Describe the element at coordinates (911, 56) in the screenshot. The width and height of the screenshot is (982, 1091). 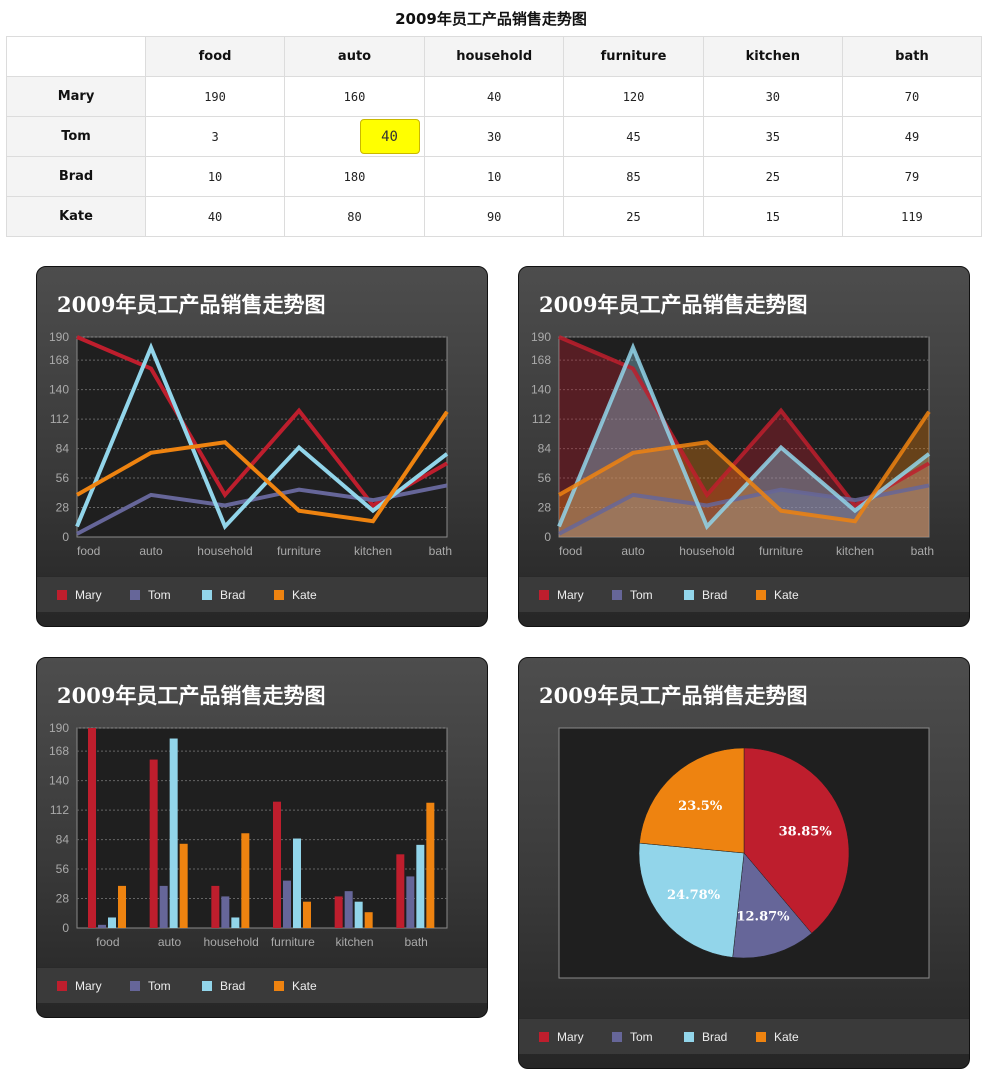
I see `column-header: bath` at that location.